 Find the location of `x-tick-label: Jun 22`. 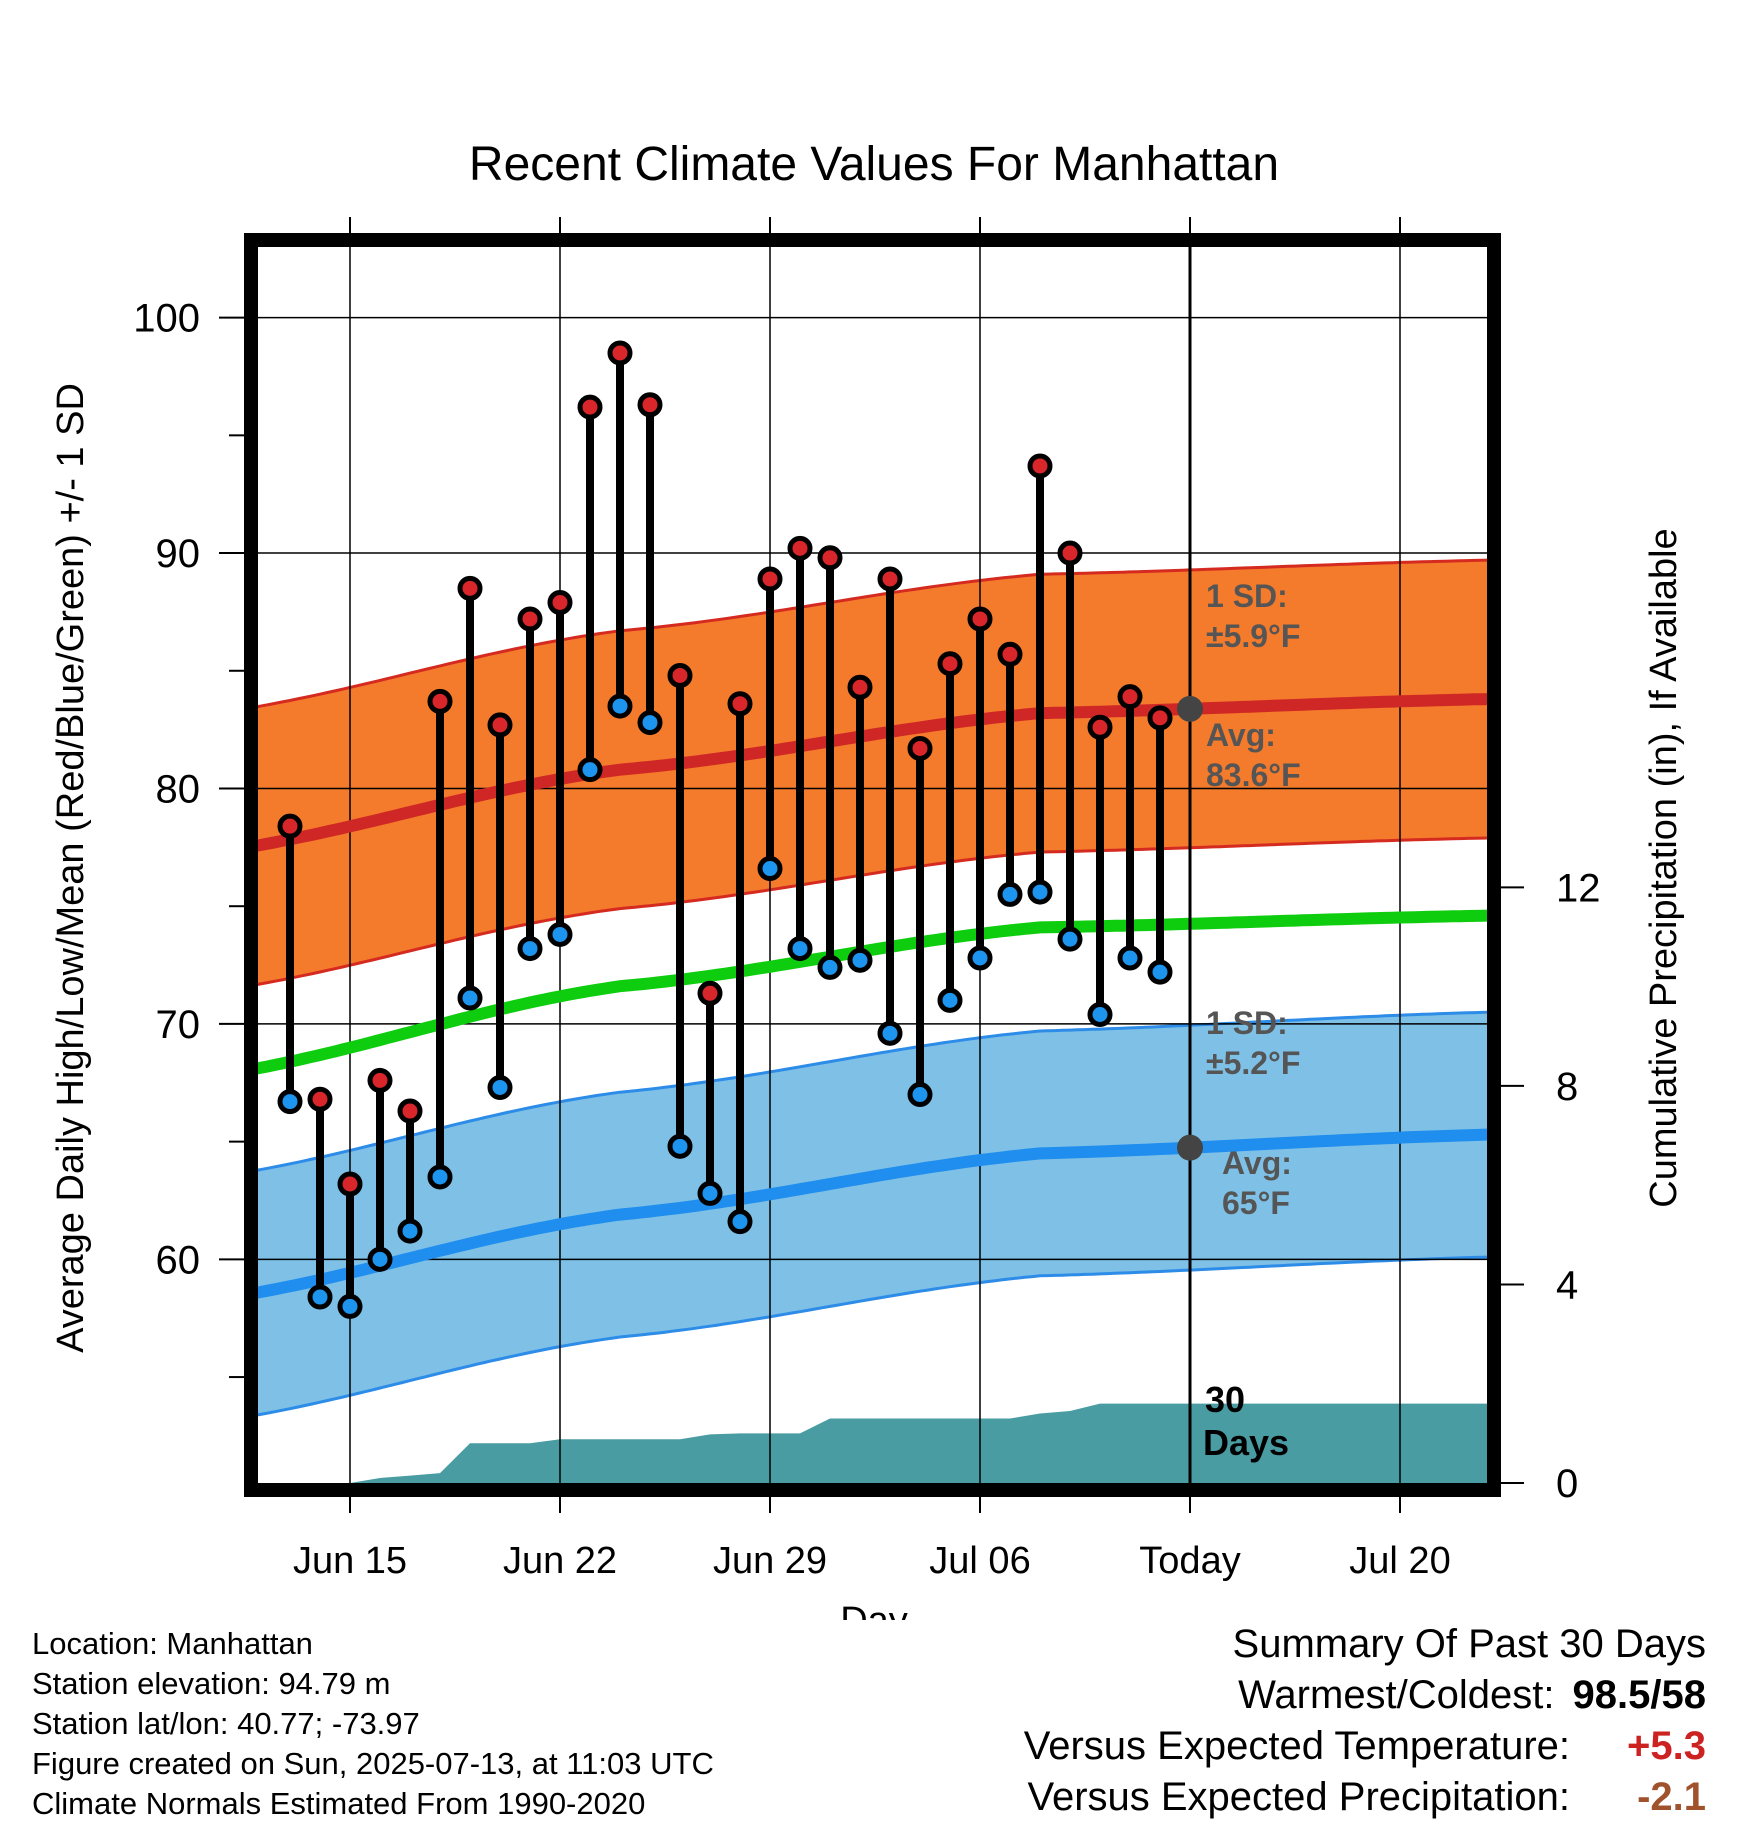

x-tick-label: Jun 22 is located at coordinates (560, 1561).